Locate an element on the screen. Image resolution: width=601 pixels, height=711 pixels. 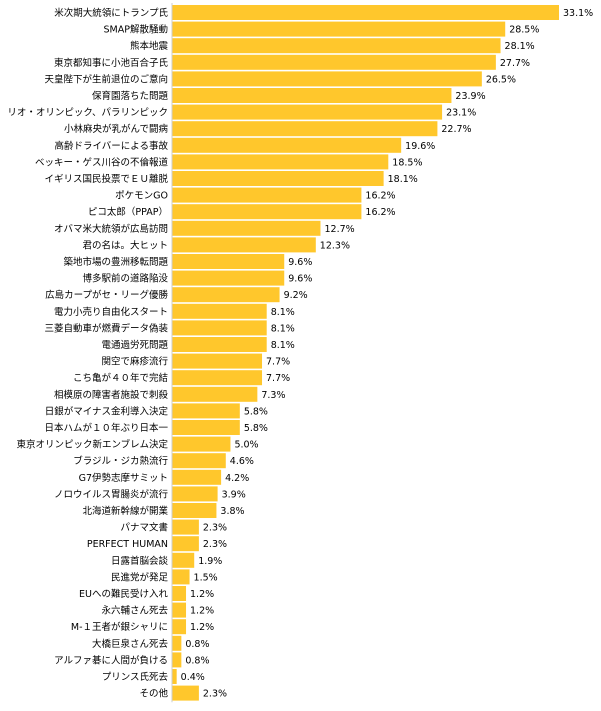
value-label: 1.5% is located at coordinates (206, 577).